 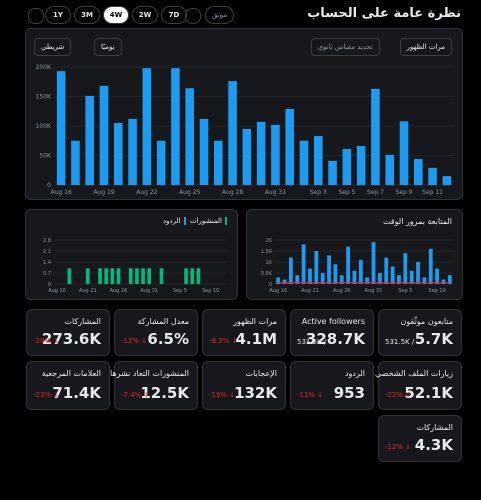 I want to click on x-tick-label: Sep 3, so click(x=318, y=192).